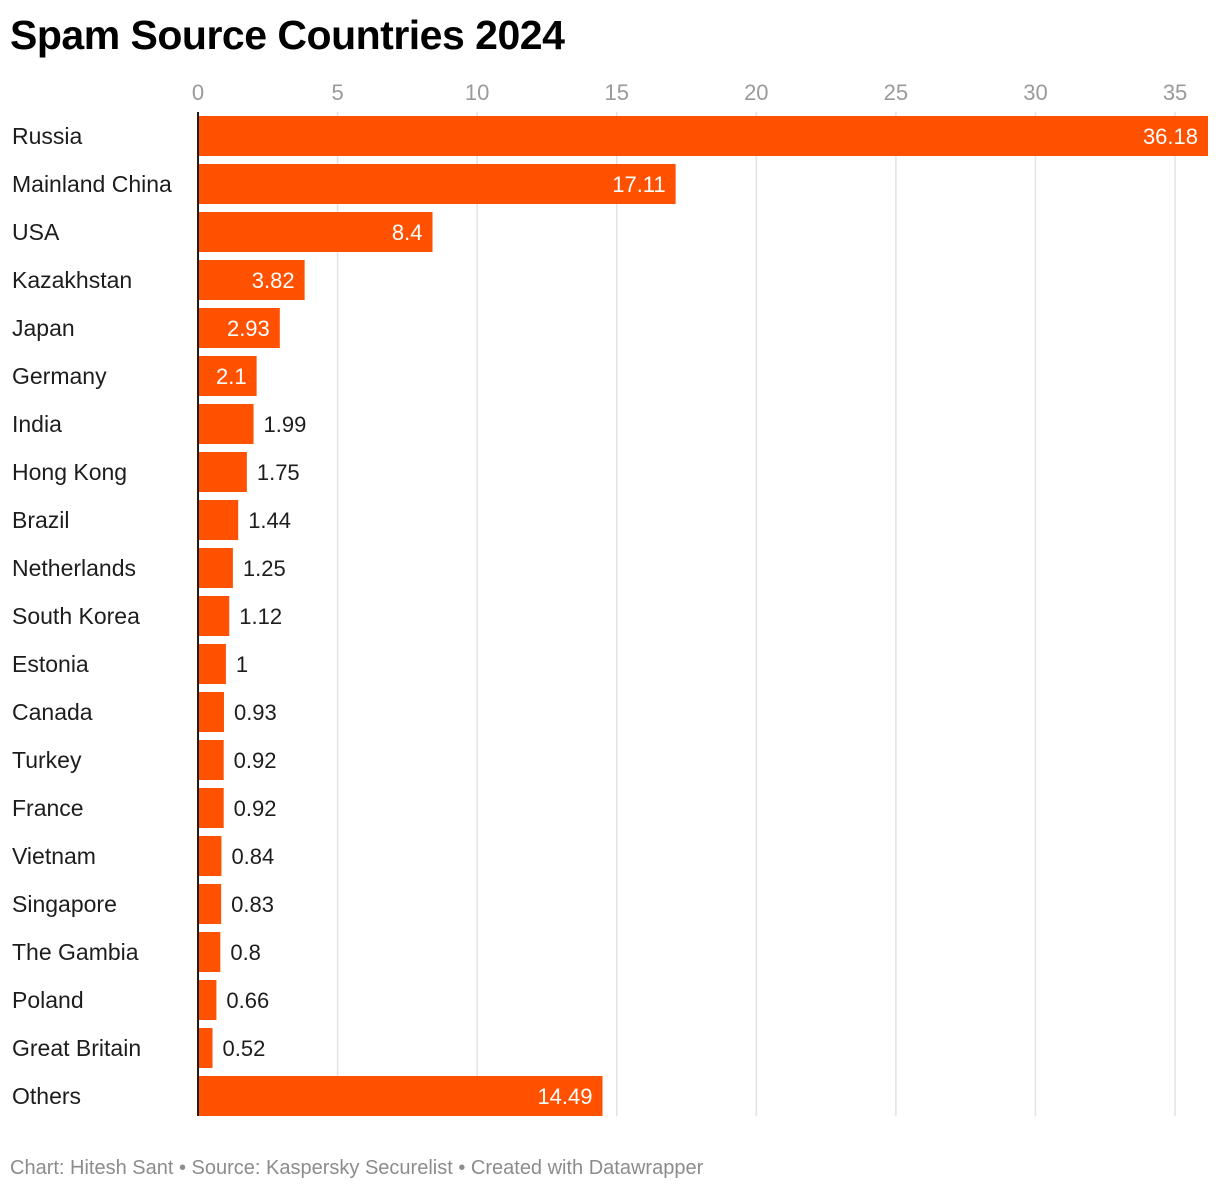 This screenshot has width=1220, height=1192. What do you see at coordinates (47, 136) in the screenshot?
I see `category-label: Russia` at bounding box center [47, 136].